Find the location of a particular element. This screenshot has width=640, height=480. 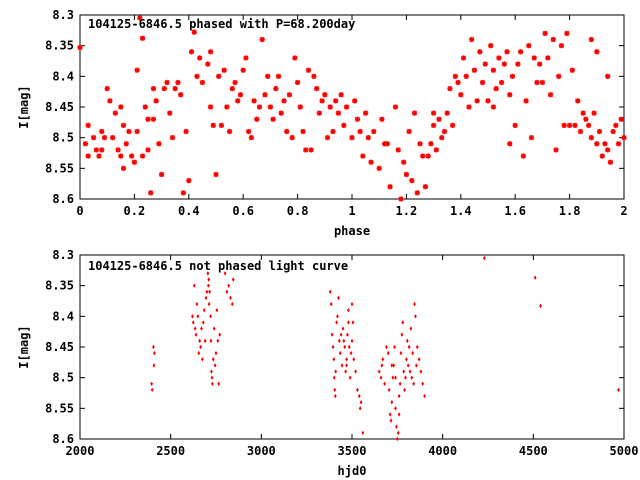

unphased-y-tick-label: 8.35 is located at coordinates (59, 286).